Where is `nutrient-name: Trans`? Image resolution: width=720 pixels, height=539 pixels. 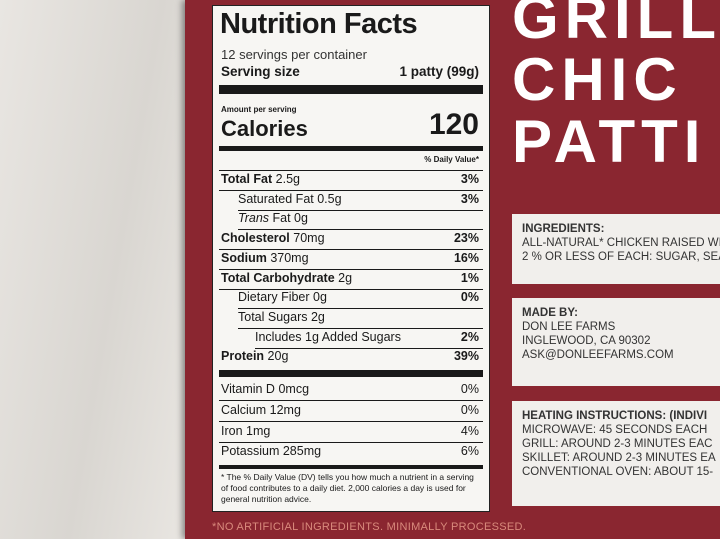 nutrient-name: Trans is located at coordinates (254, 218).